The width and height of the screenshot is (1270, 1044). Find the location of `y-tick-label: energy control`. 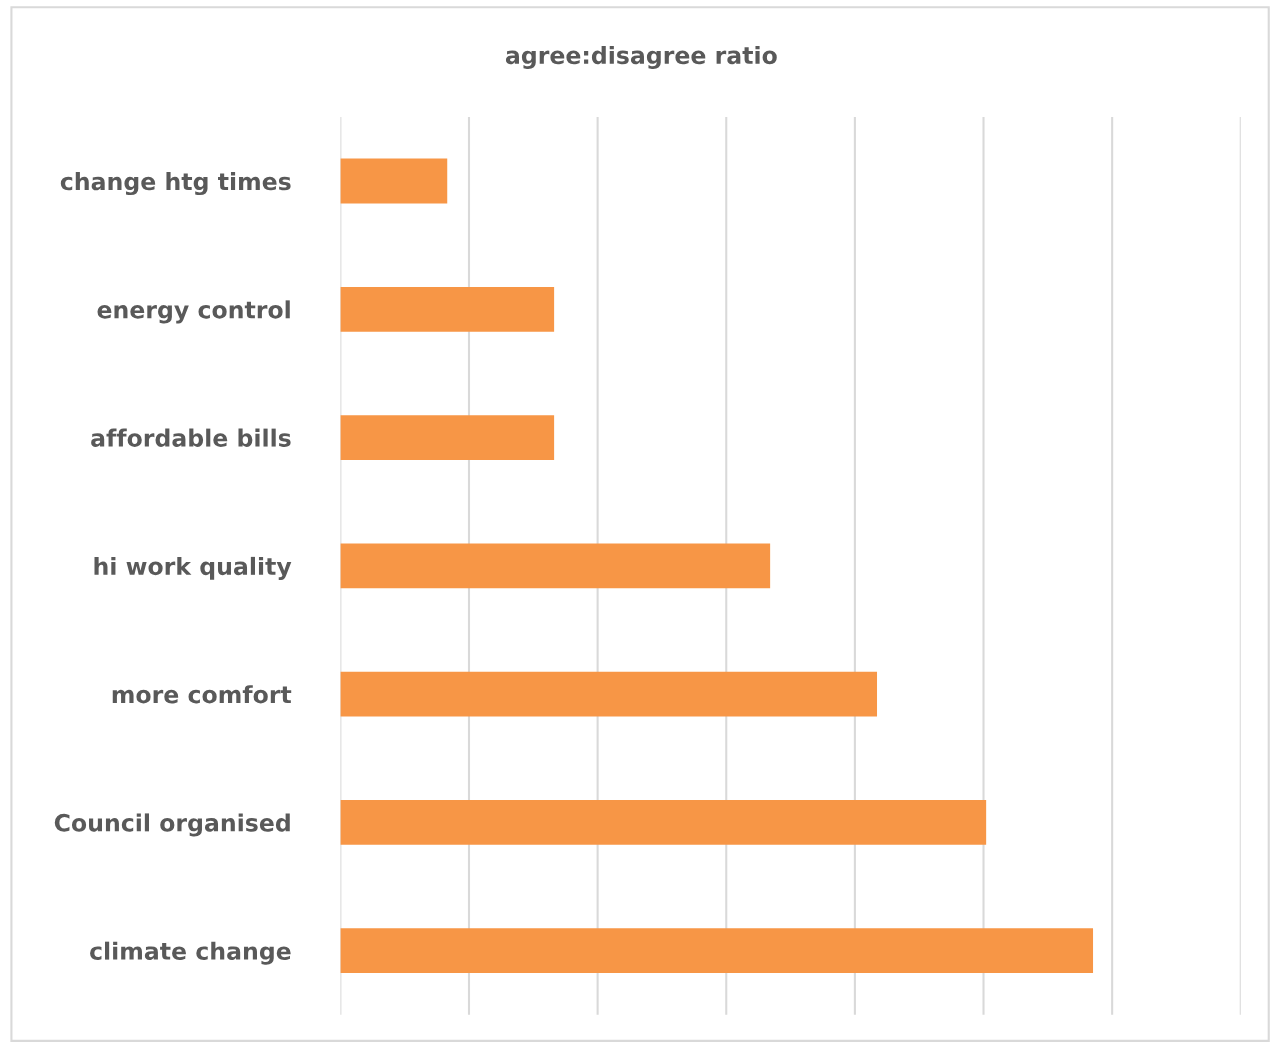

y-tick-label: energy control is located at coordinates (193, 312).